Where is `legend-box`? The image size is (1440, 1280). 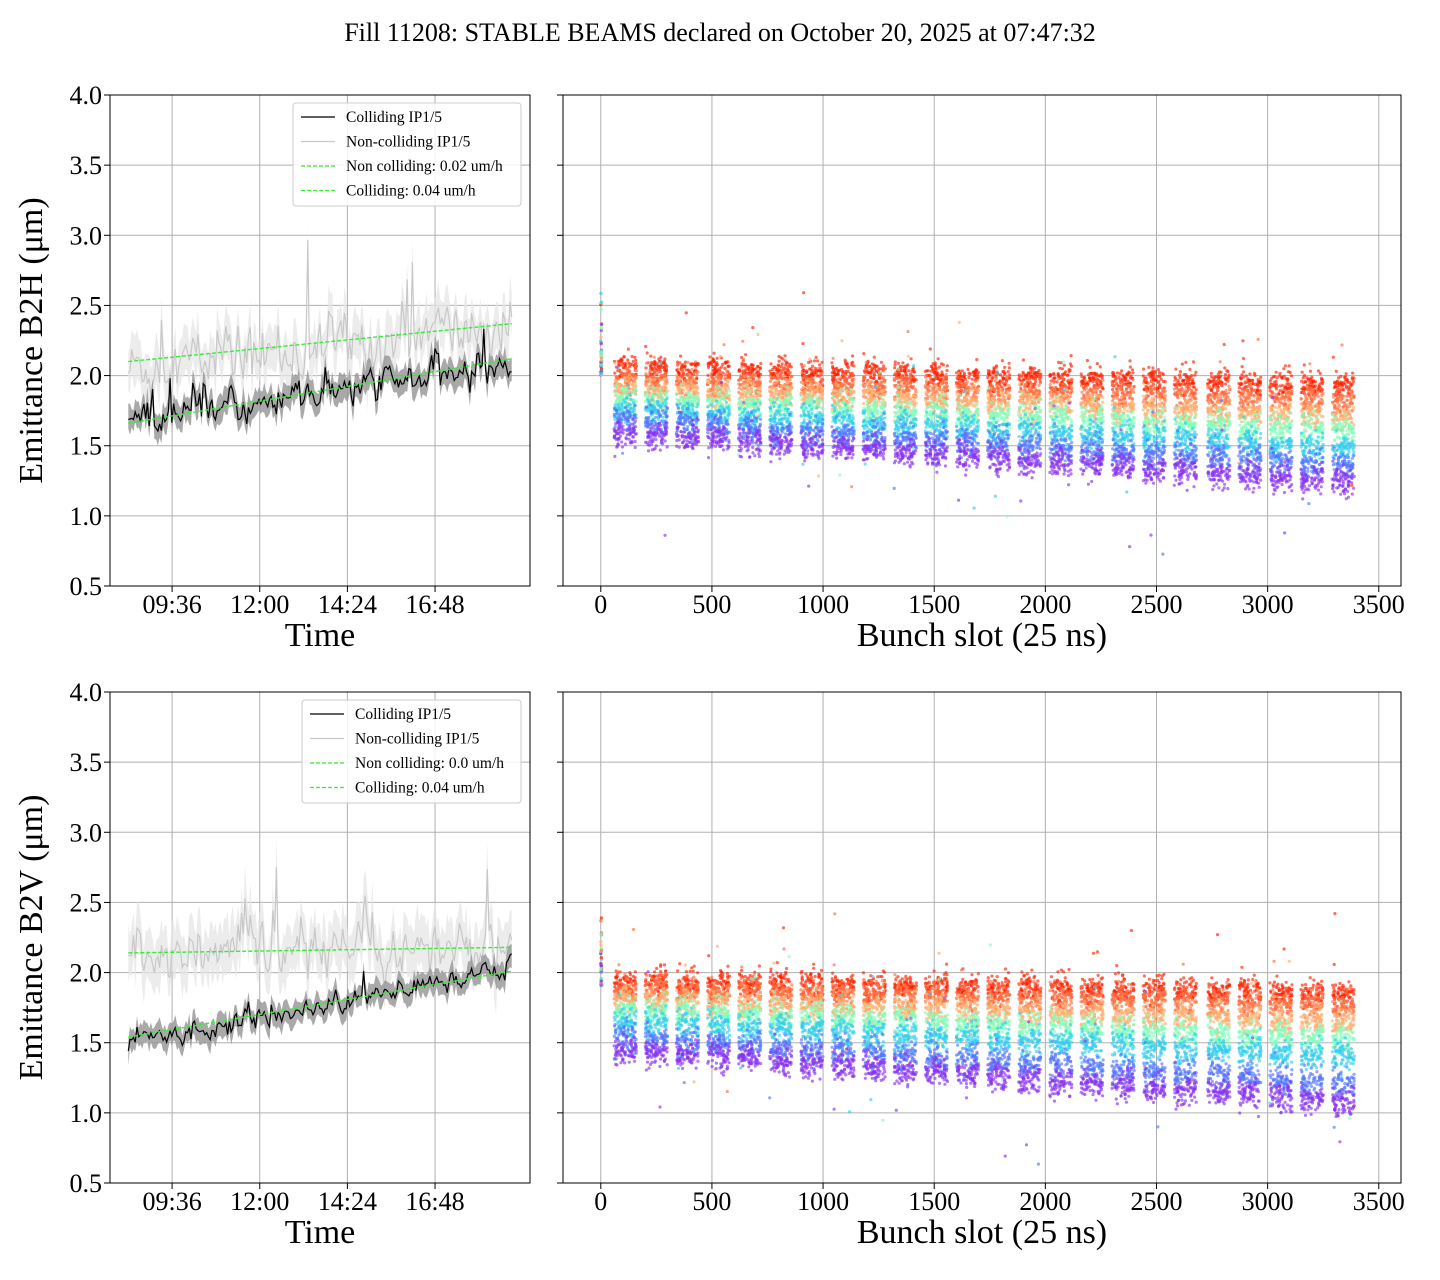
legend-box is located at coordinates (407, 154).